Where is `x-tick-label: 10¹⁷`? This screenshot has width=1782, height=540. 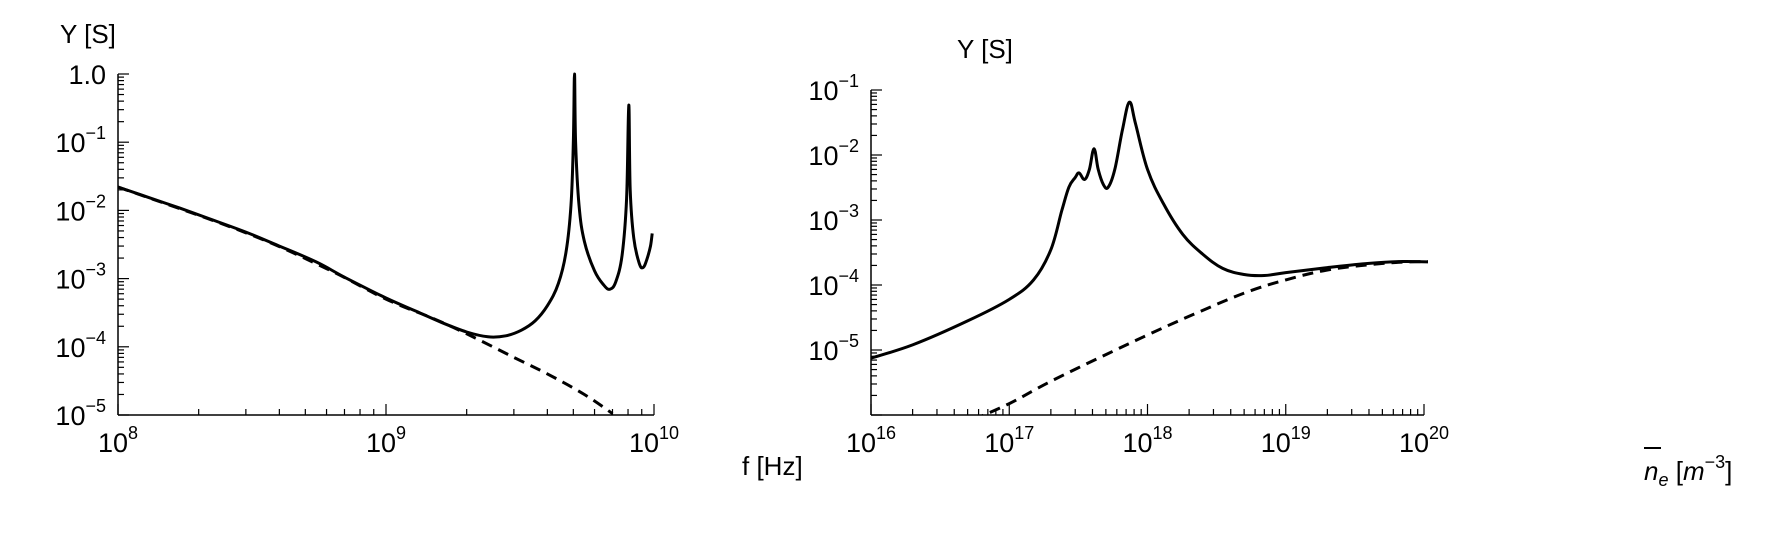 x-tick-label: 10¹⁷ is located at coordinates (1009, 440).